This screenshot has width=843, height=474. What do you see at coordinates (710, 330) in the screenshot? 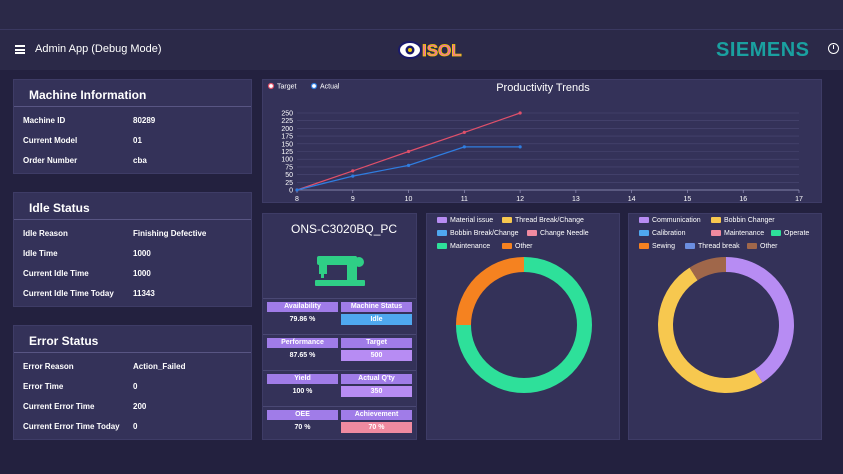
I see `donut-slice-bobbin-changer` at bounding box center [710, 330].